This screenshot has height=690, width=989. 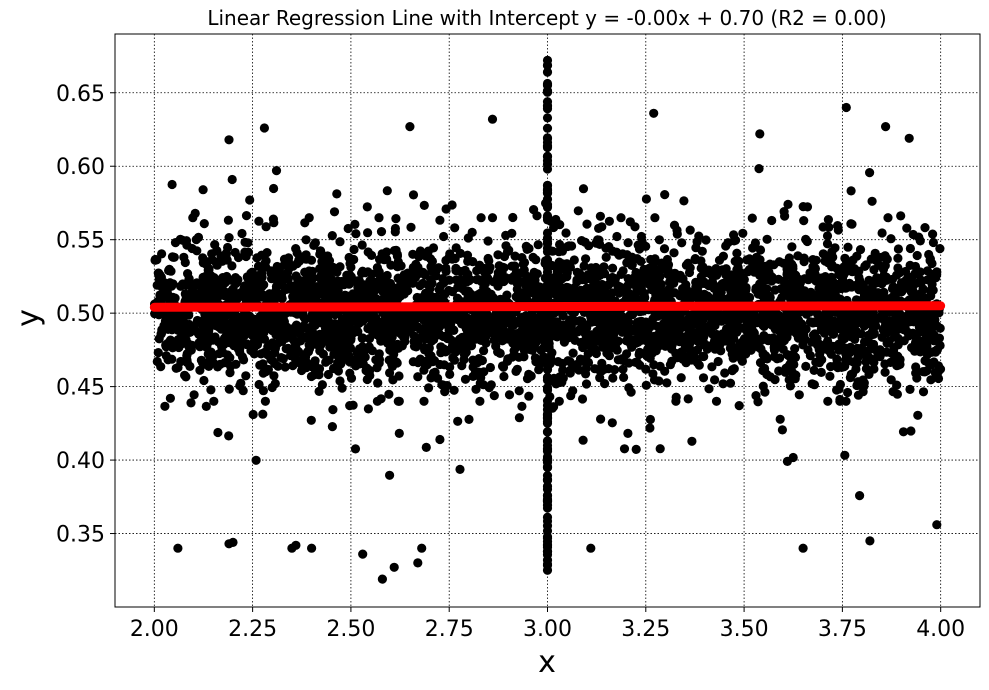 I want to click on x-tick-label: 2.25, so click(x=252, y=629).